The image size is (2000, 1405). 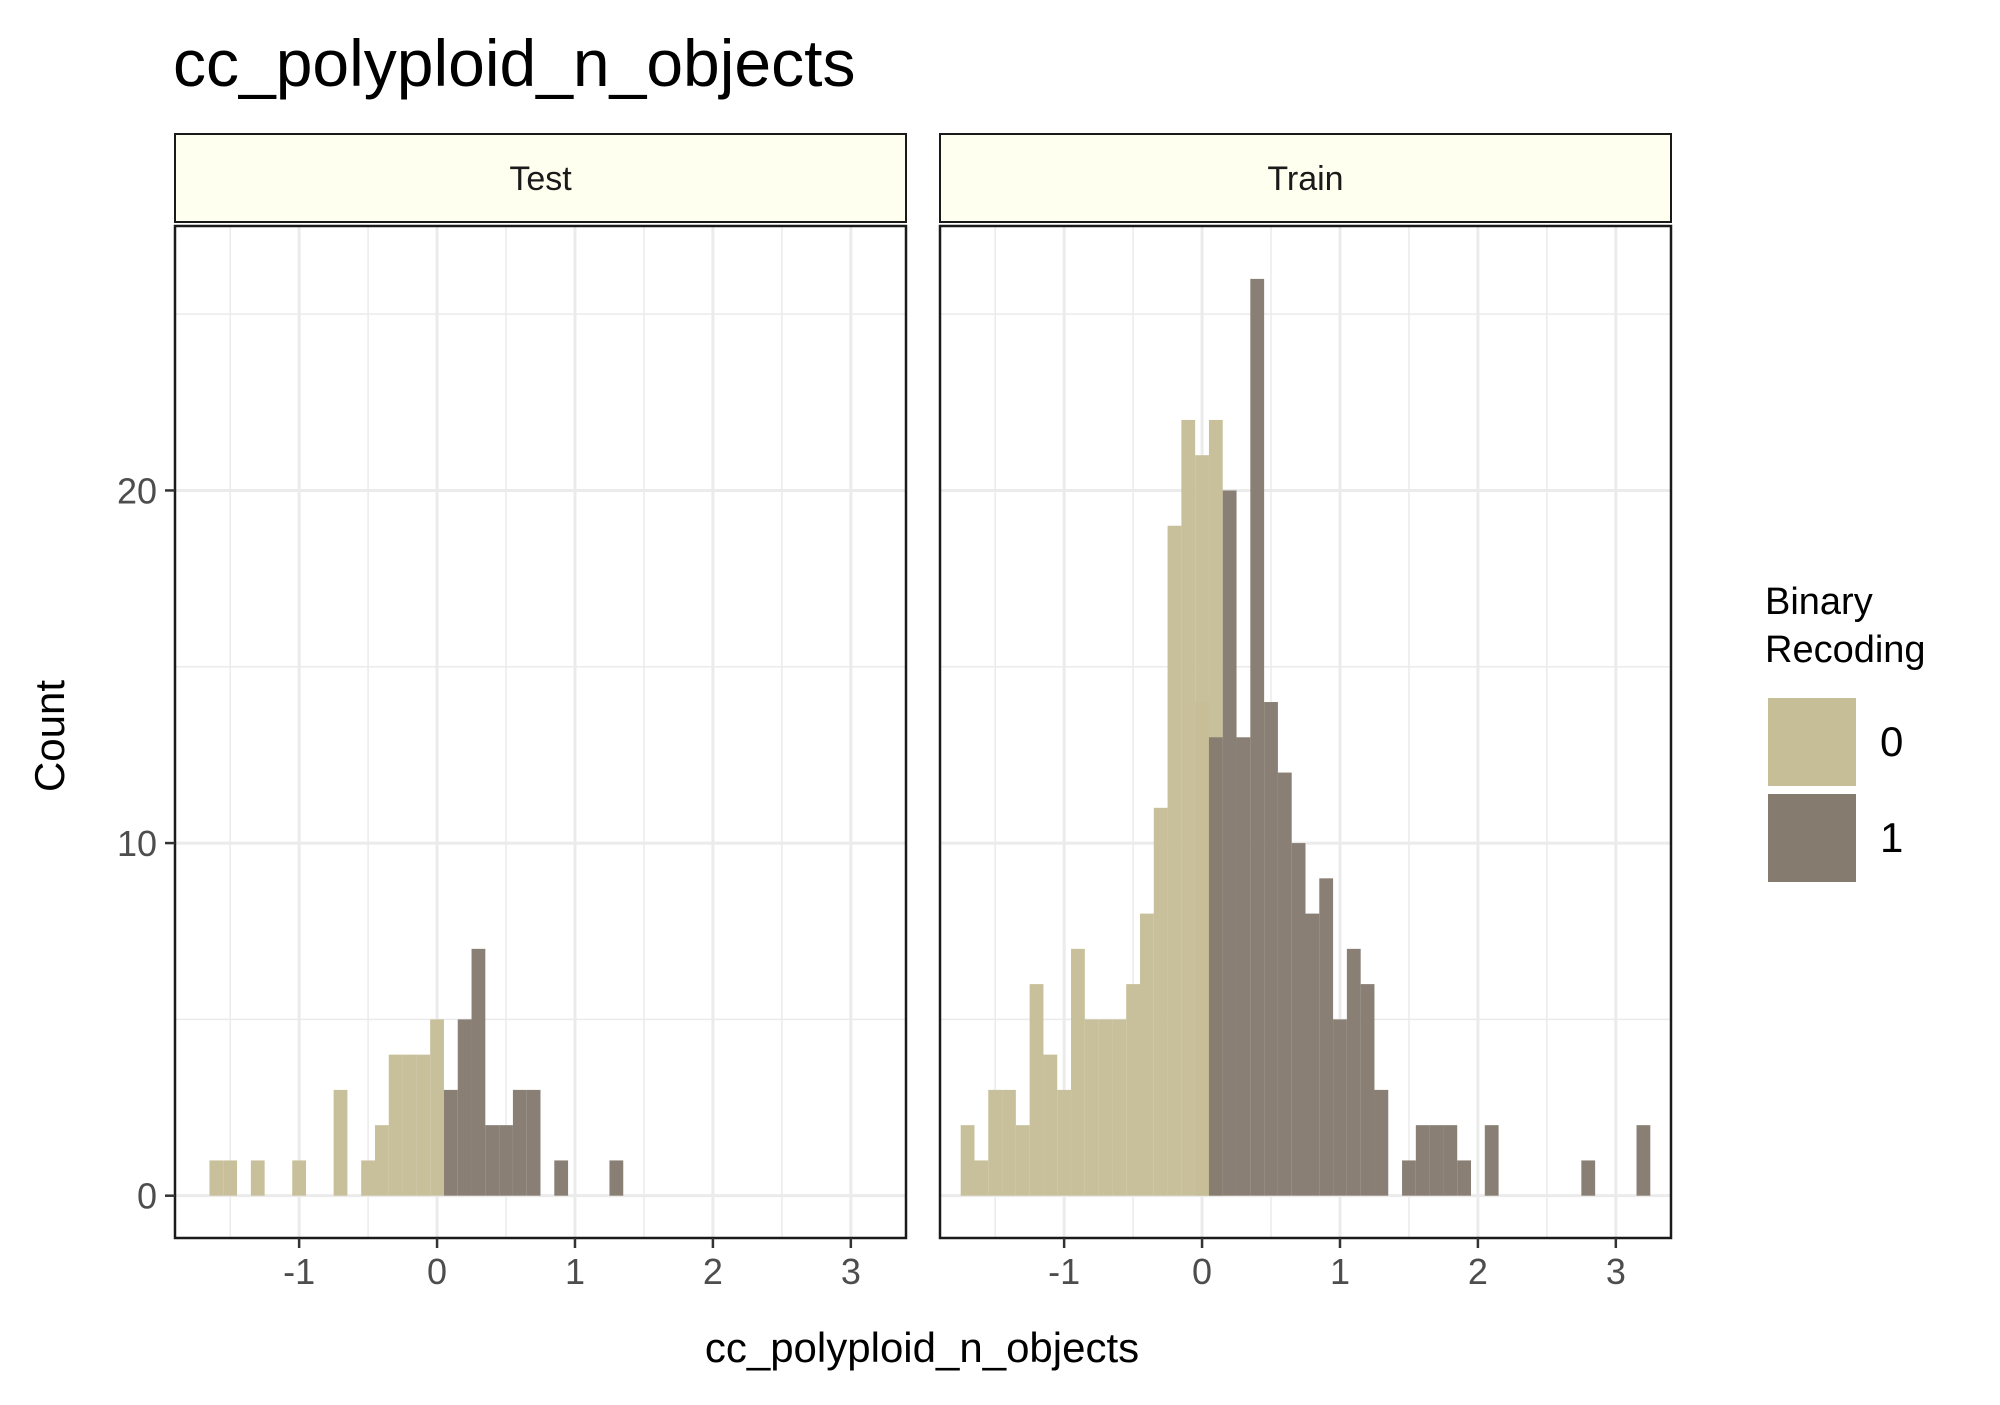 I want to click on chart-title: cc_polyploid_n_objects, so click(x=514, y=63).